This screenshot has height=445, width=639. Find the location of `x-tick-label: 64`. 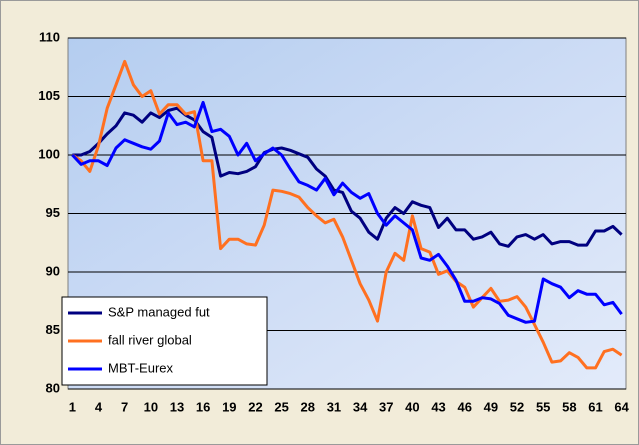

x-tick-label: 64 is located at coordinates (621, 406).